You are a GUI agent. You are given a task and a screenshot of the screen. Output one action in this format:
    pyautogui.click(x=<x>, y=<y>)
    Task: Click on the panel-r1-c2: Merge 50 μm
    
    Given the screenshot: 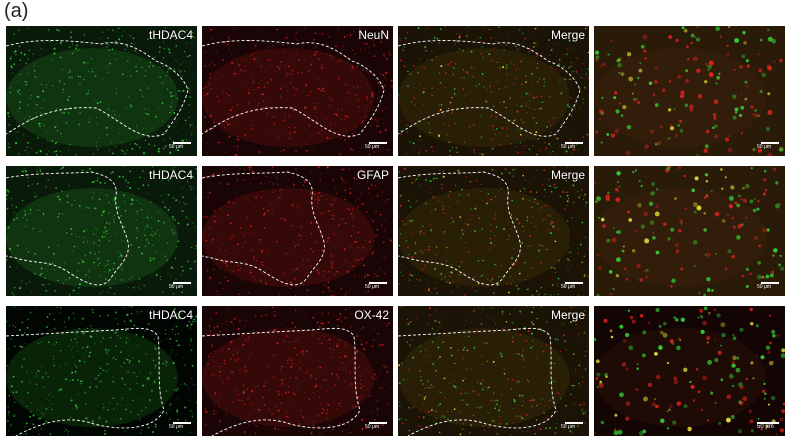 What is the action you would take?
    pyautogui.click(x=493, y=231)
    